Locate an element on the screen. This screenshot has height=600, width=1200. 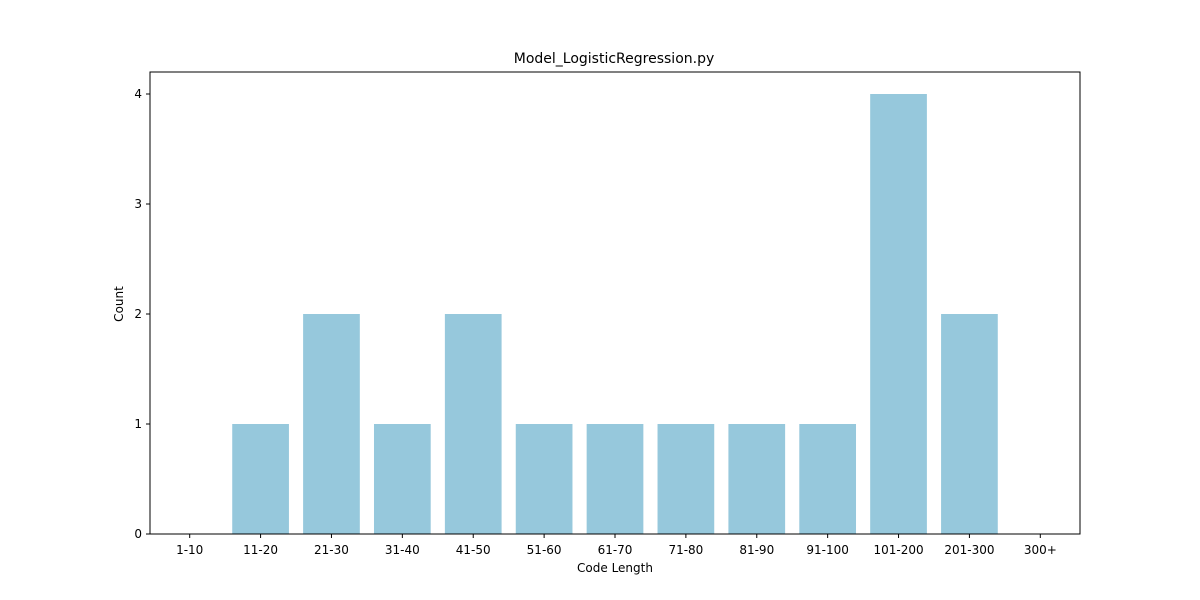
x-tick-label: 61-70 is located at coordinates (615, 550).